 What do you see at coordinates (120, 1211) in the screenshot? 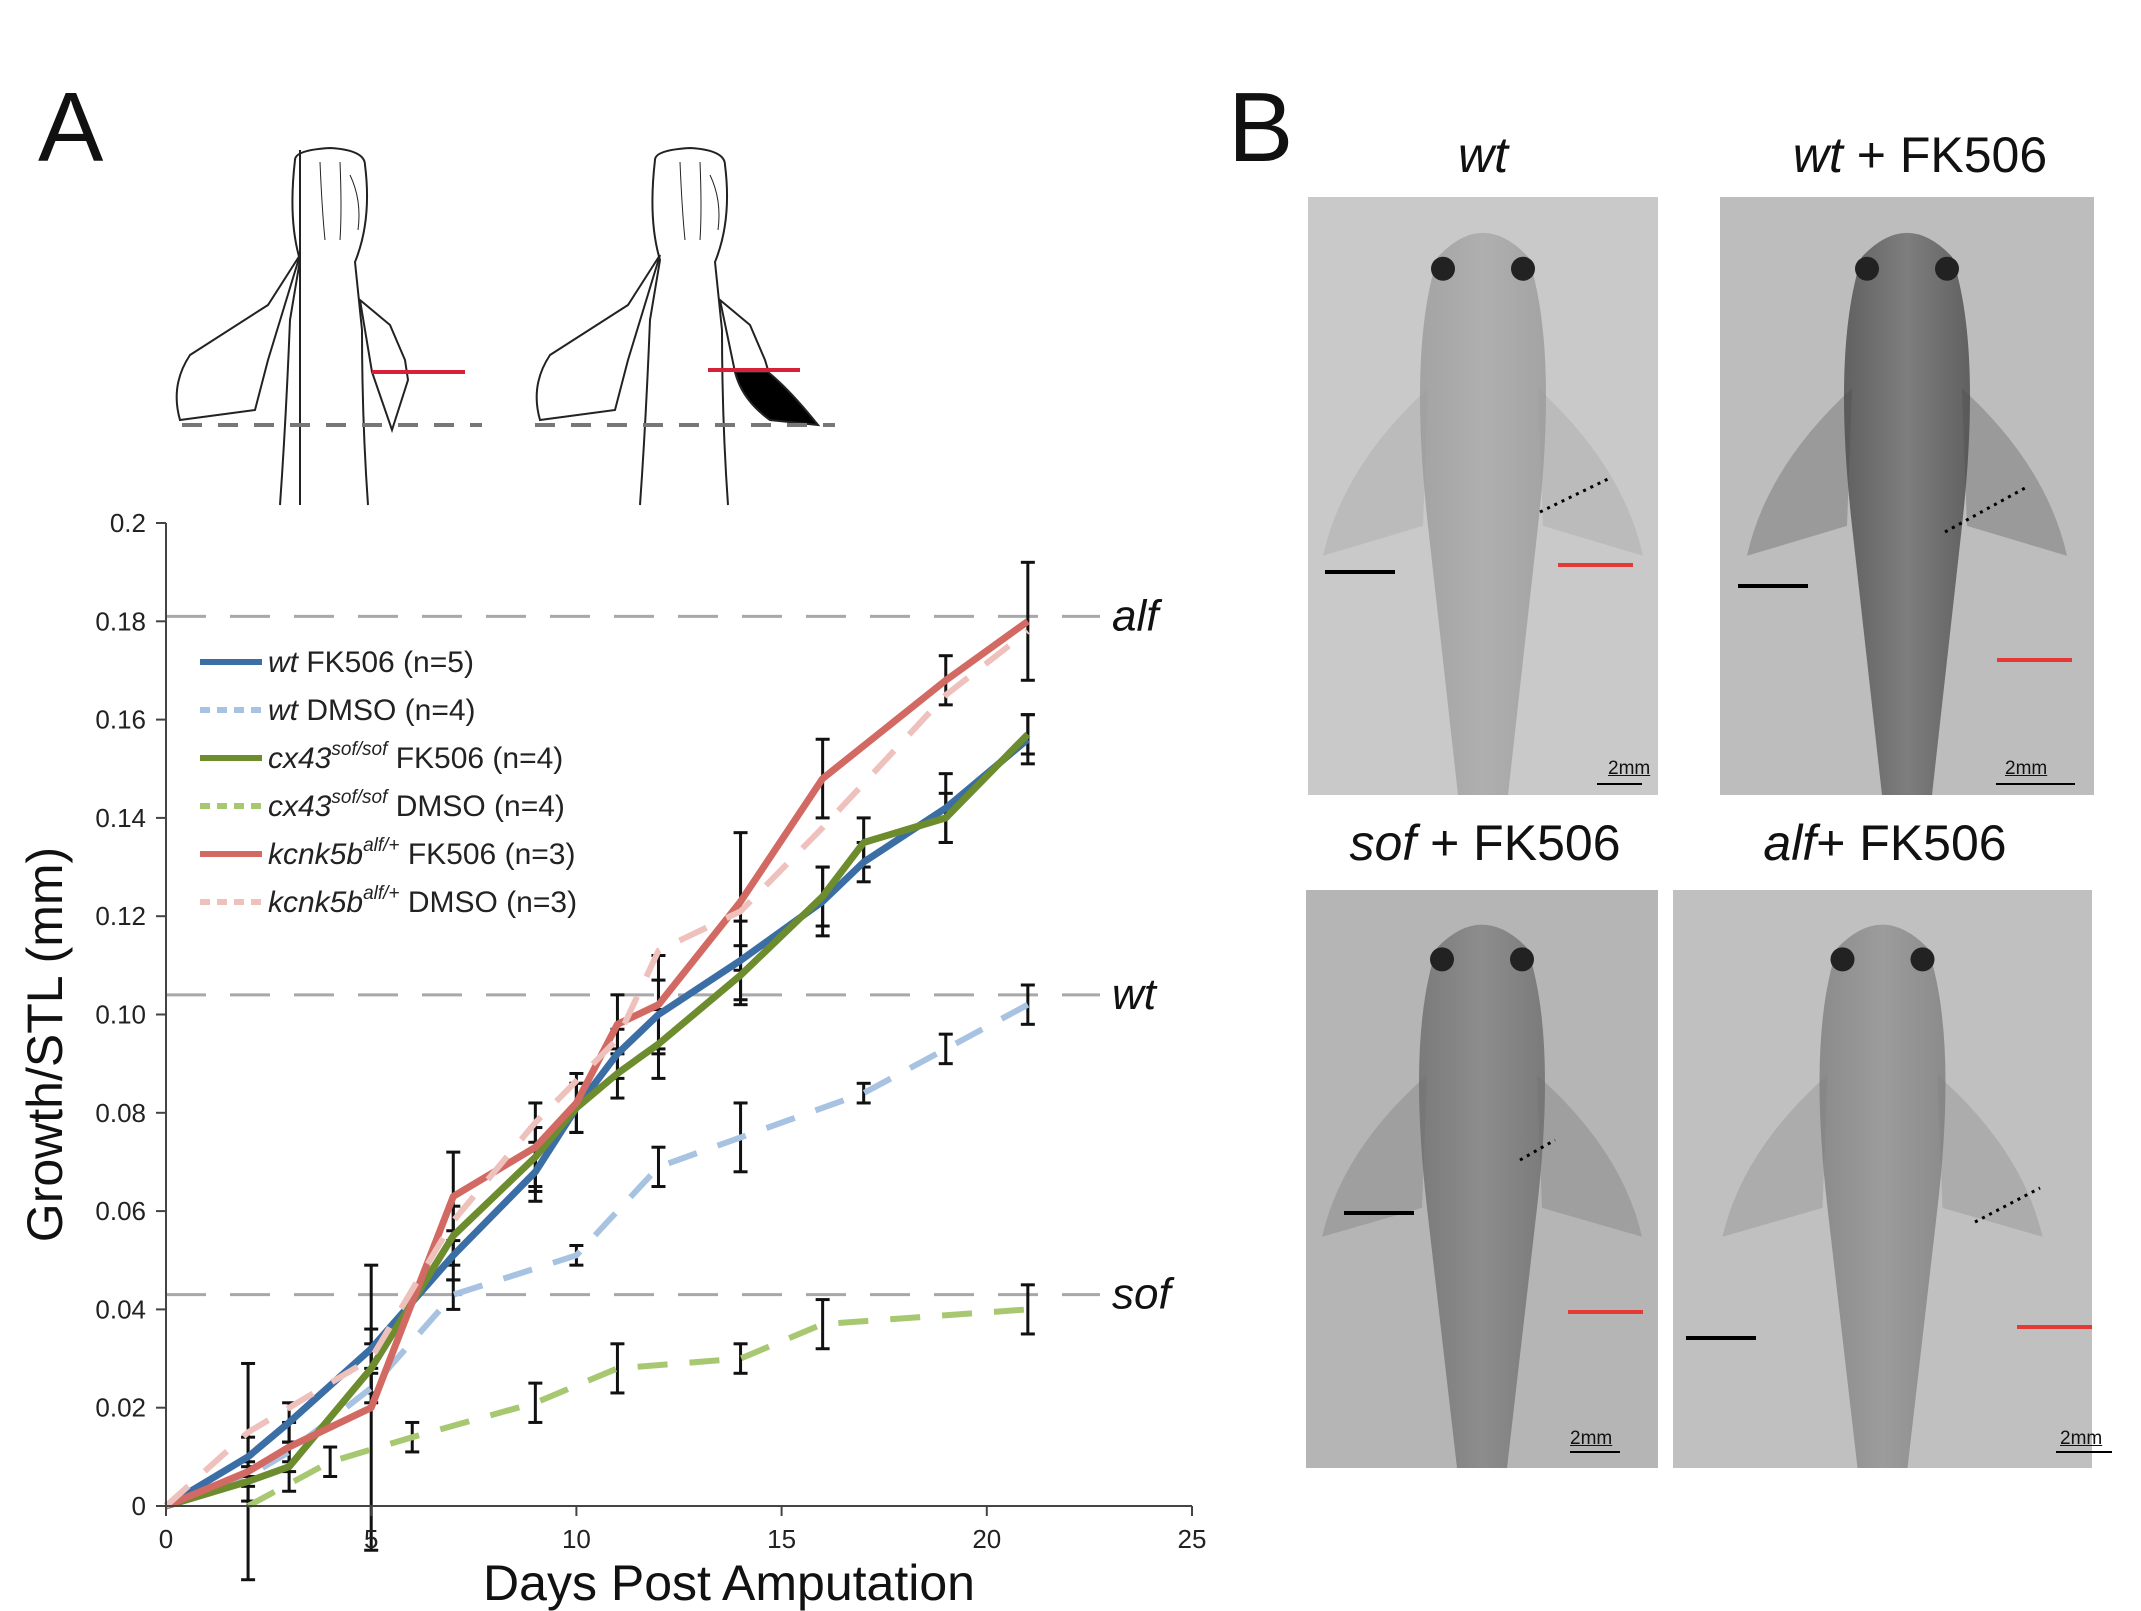
I see `y-tick-label: 0.06` at bounding box center [120, 1211].